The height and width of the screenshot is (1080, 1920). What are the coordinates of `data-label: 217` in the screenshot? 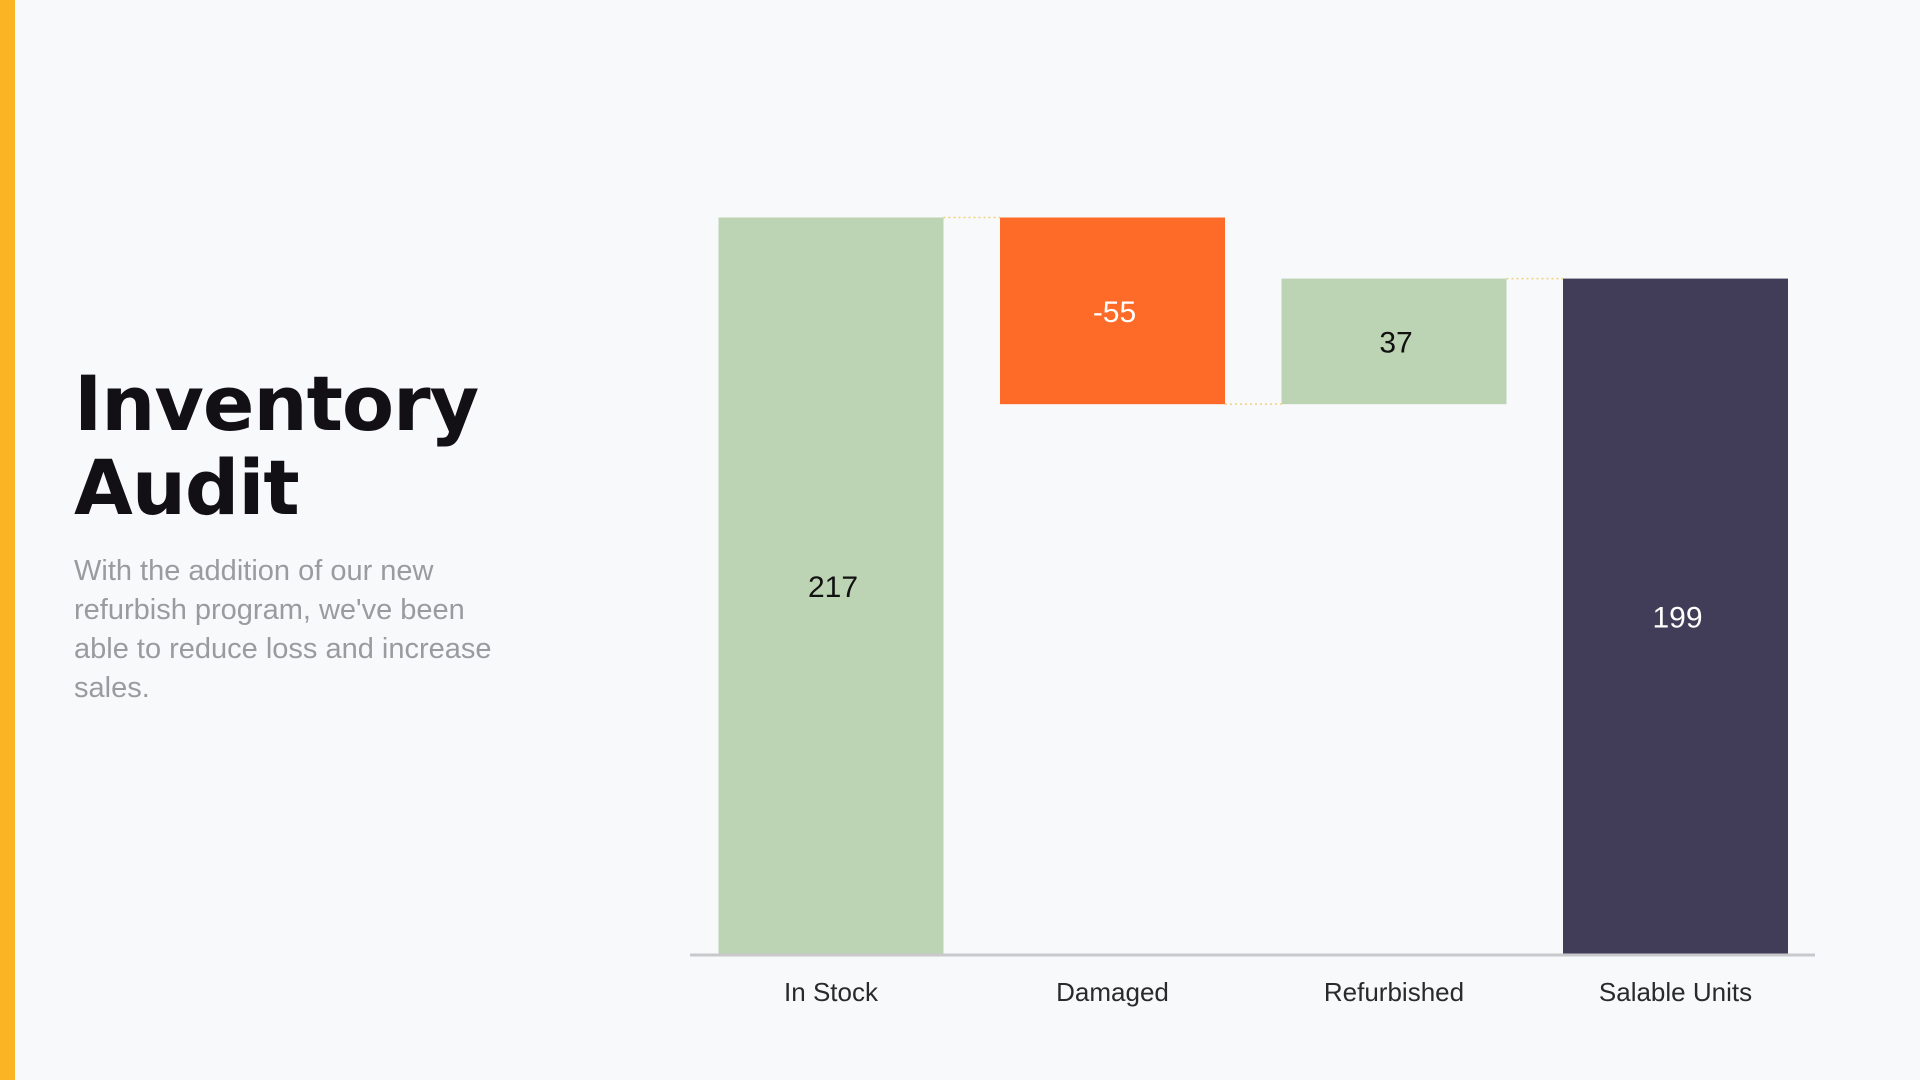 It's located at (833, 587).